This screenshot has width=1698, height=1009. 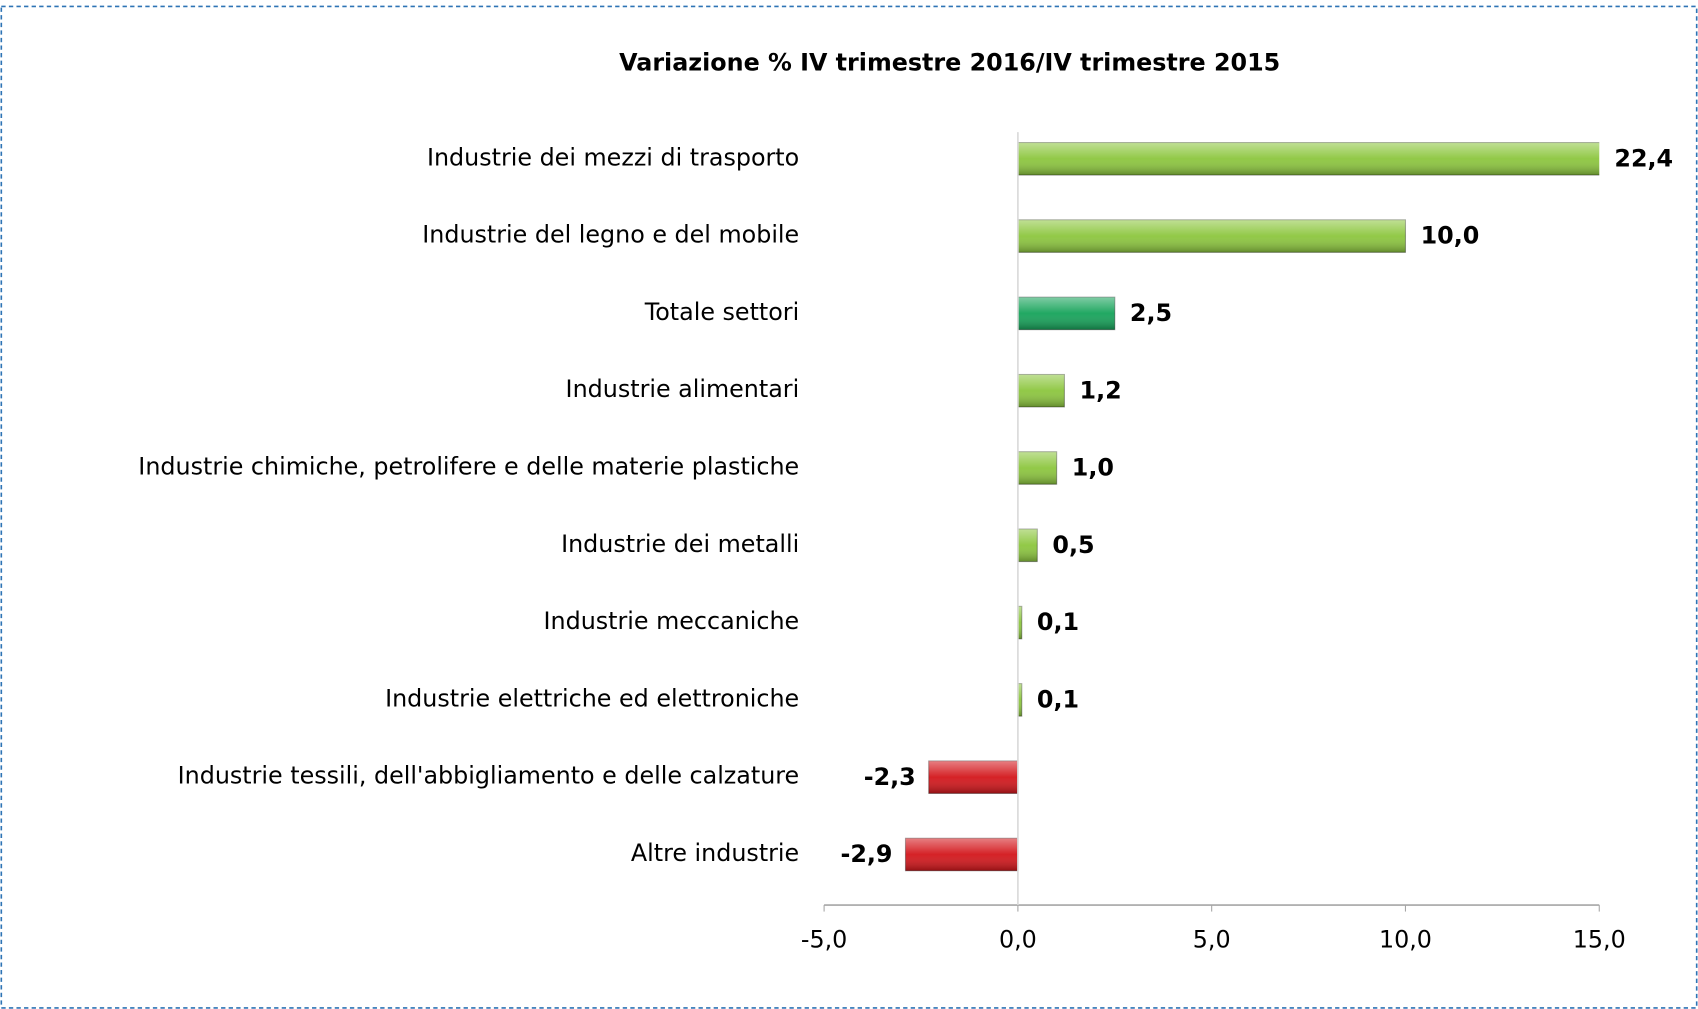 I want to click on y-tick-label: Industrie dei metalli, so click(x=680, y=544).